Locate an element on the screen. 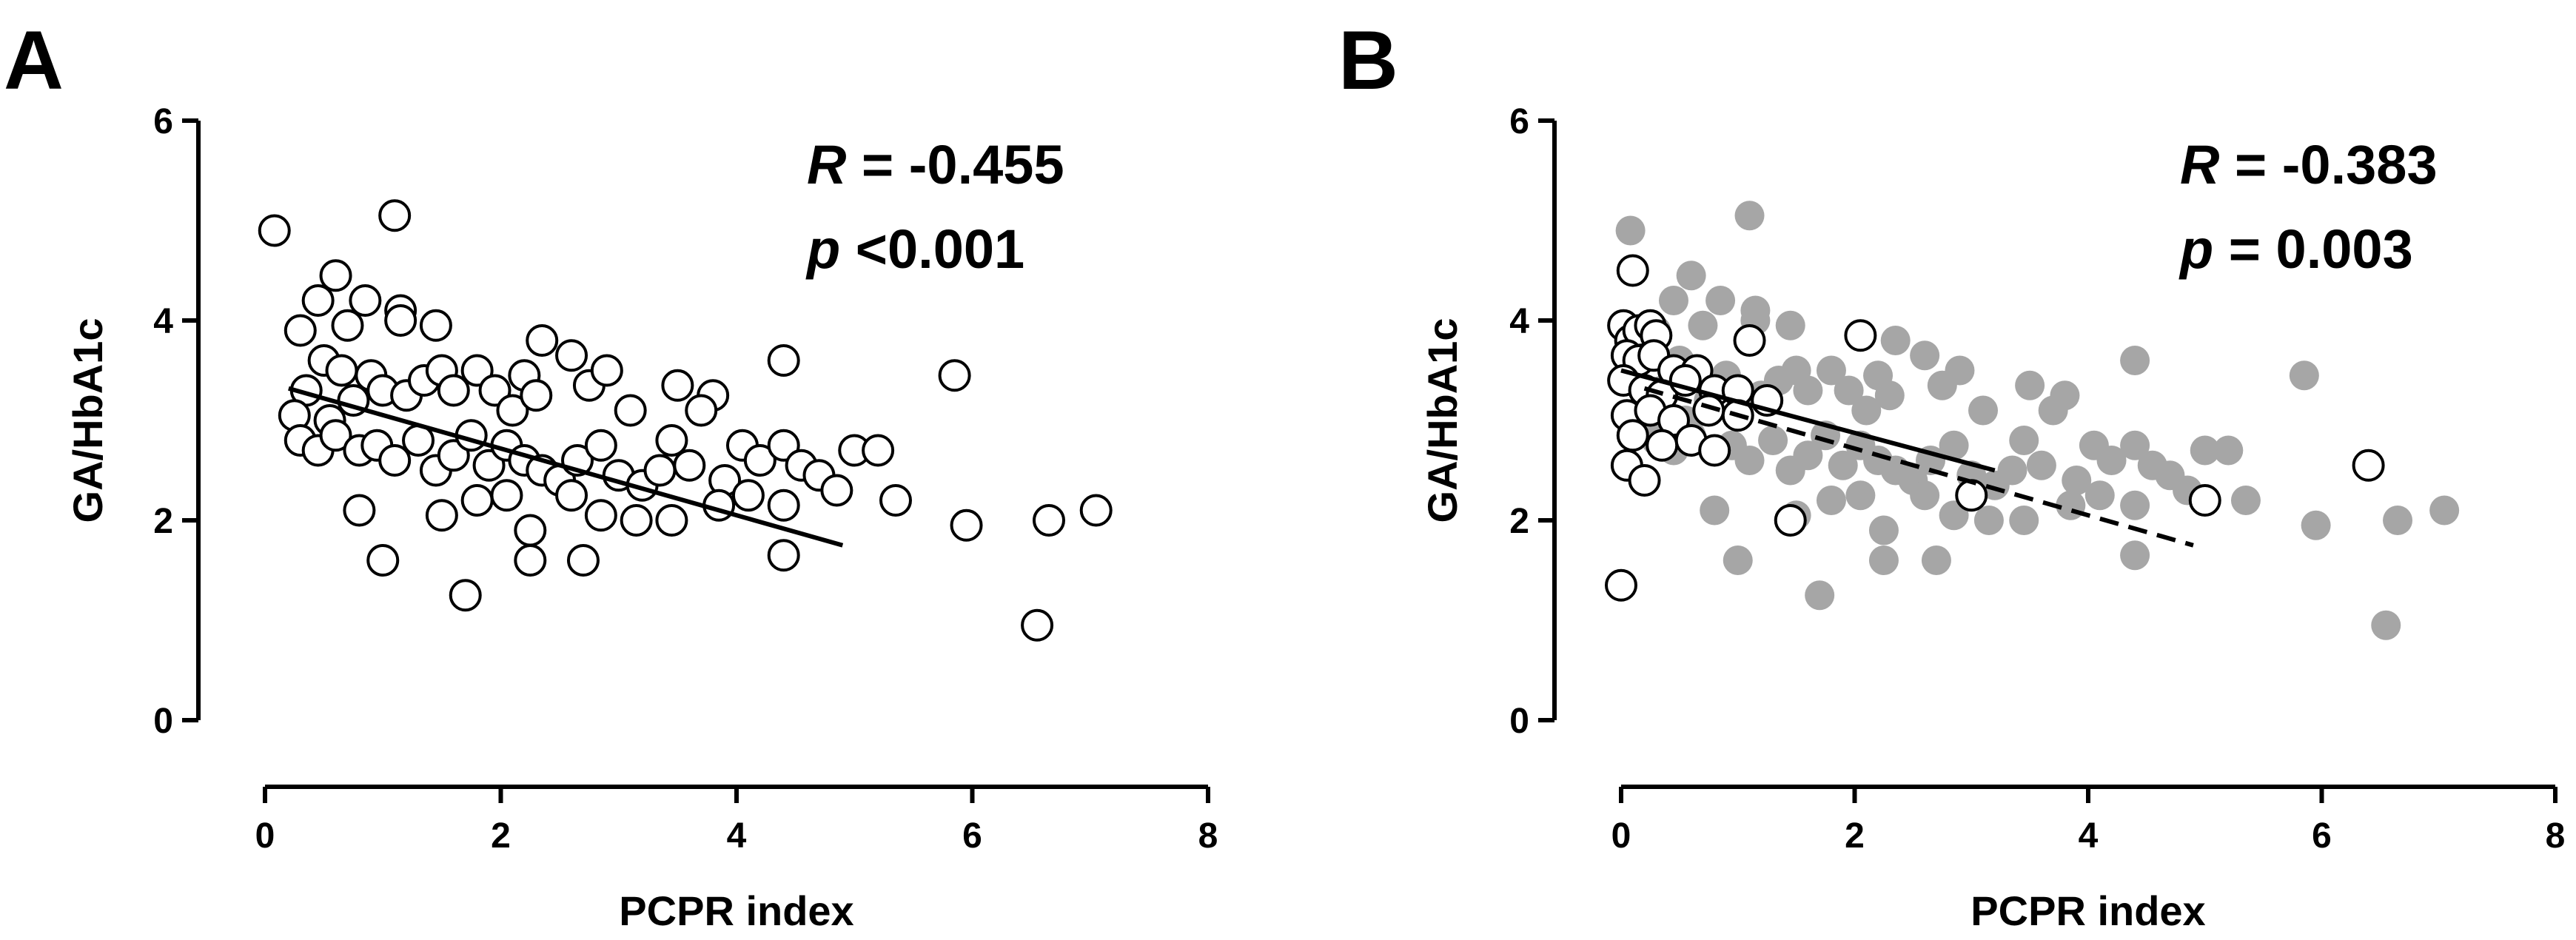  y-tick-label: 6 is located at coordinates (163, 121).